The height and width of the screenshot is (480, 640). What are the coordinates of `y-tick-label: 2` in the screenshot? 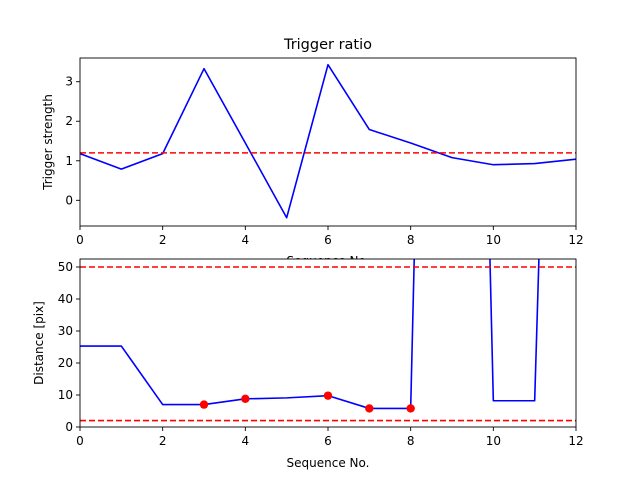 It's located at (69, 121).